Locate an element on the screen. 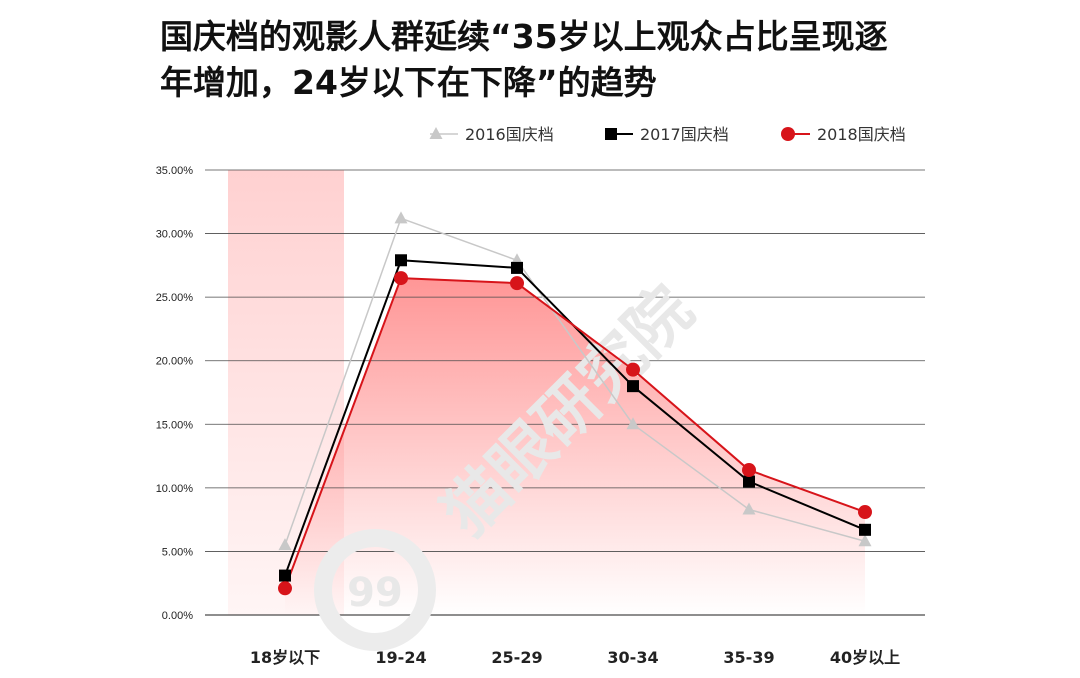  chart-title: 国庆档的观影人群延续“35岁以上观众占比呈现逐 年增加，24岁以下在下降”的趋势 is located at coordinates (610, 60).